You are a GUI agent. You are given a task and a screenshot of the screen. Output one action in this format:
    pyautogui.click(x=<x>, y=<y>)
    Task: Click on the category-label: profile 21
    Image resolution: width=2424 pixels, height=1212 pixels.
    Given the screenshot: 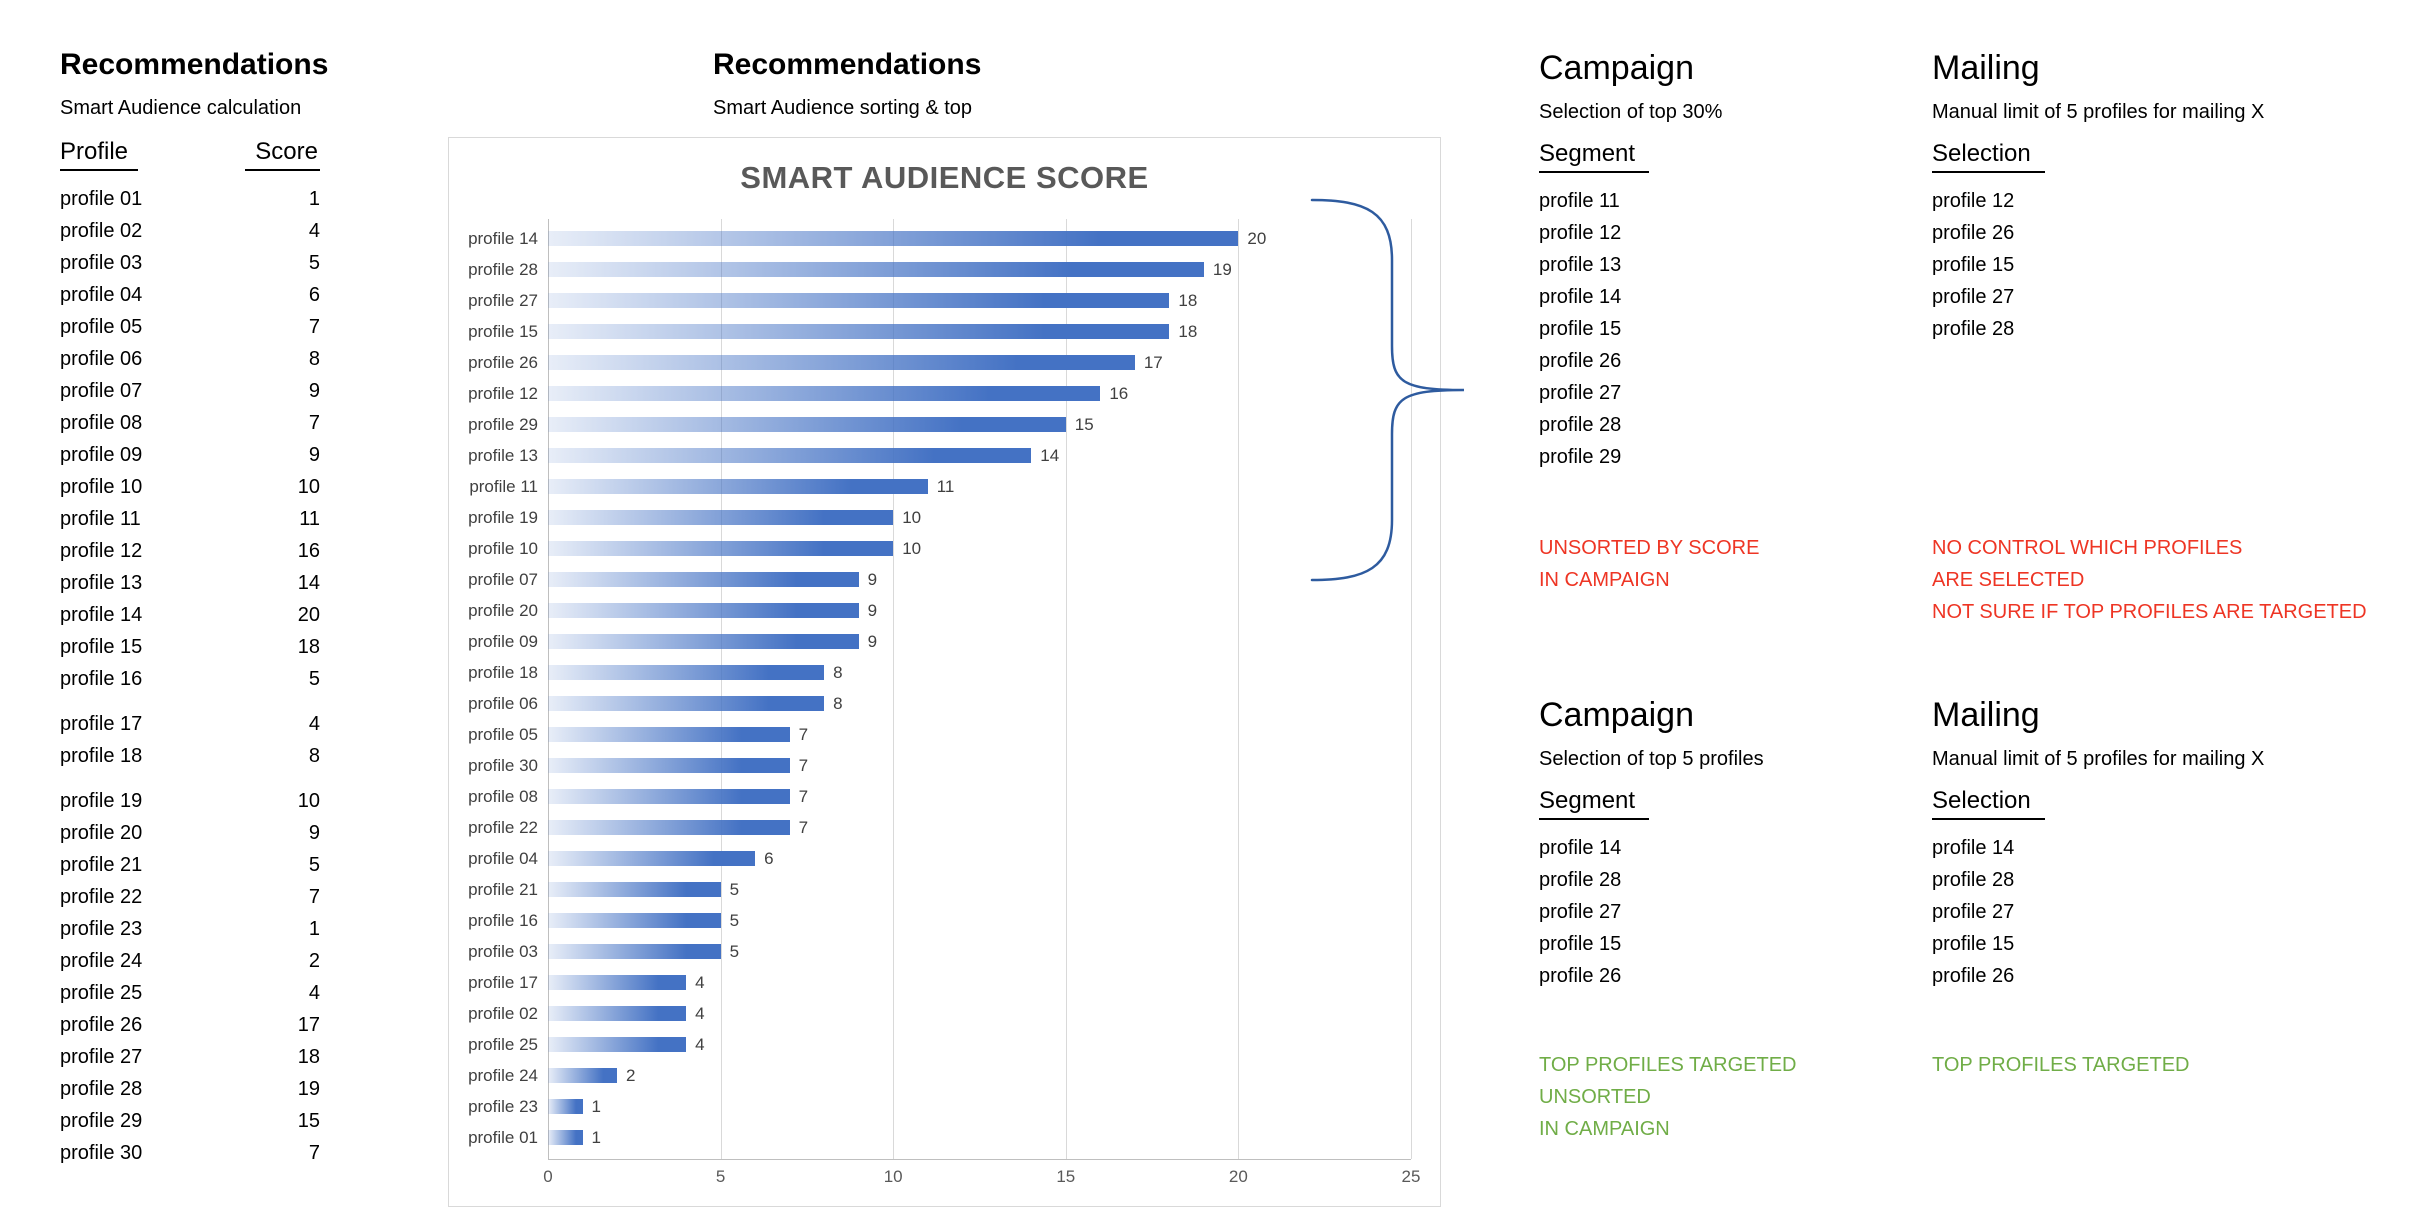 What is the action you would take?
    pyautogui.click(x=503, y=889)
    